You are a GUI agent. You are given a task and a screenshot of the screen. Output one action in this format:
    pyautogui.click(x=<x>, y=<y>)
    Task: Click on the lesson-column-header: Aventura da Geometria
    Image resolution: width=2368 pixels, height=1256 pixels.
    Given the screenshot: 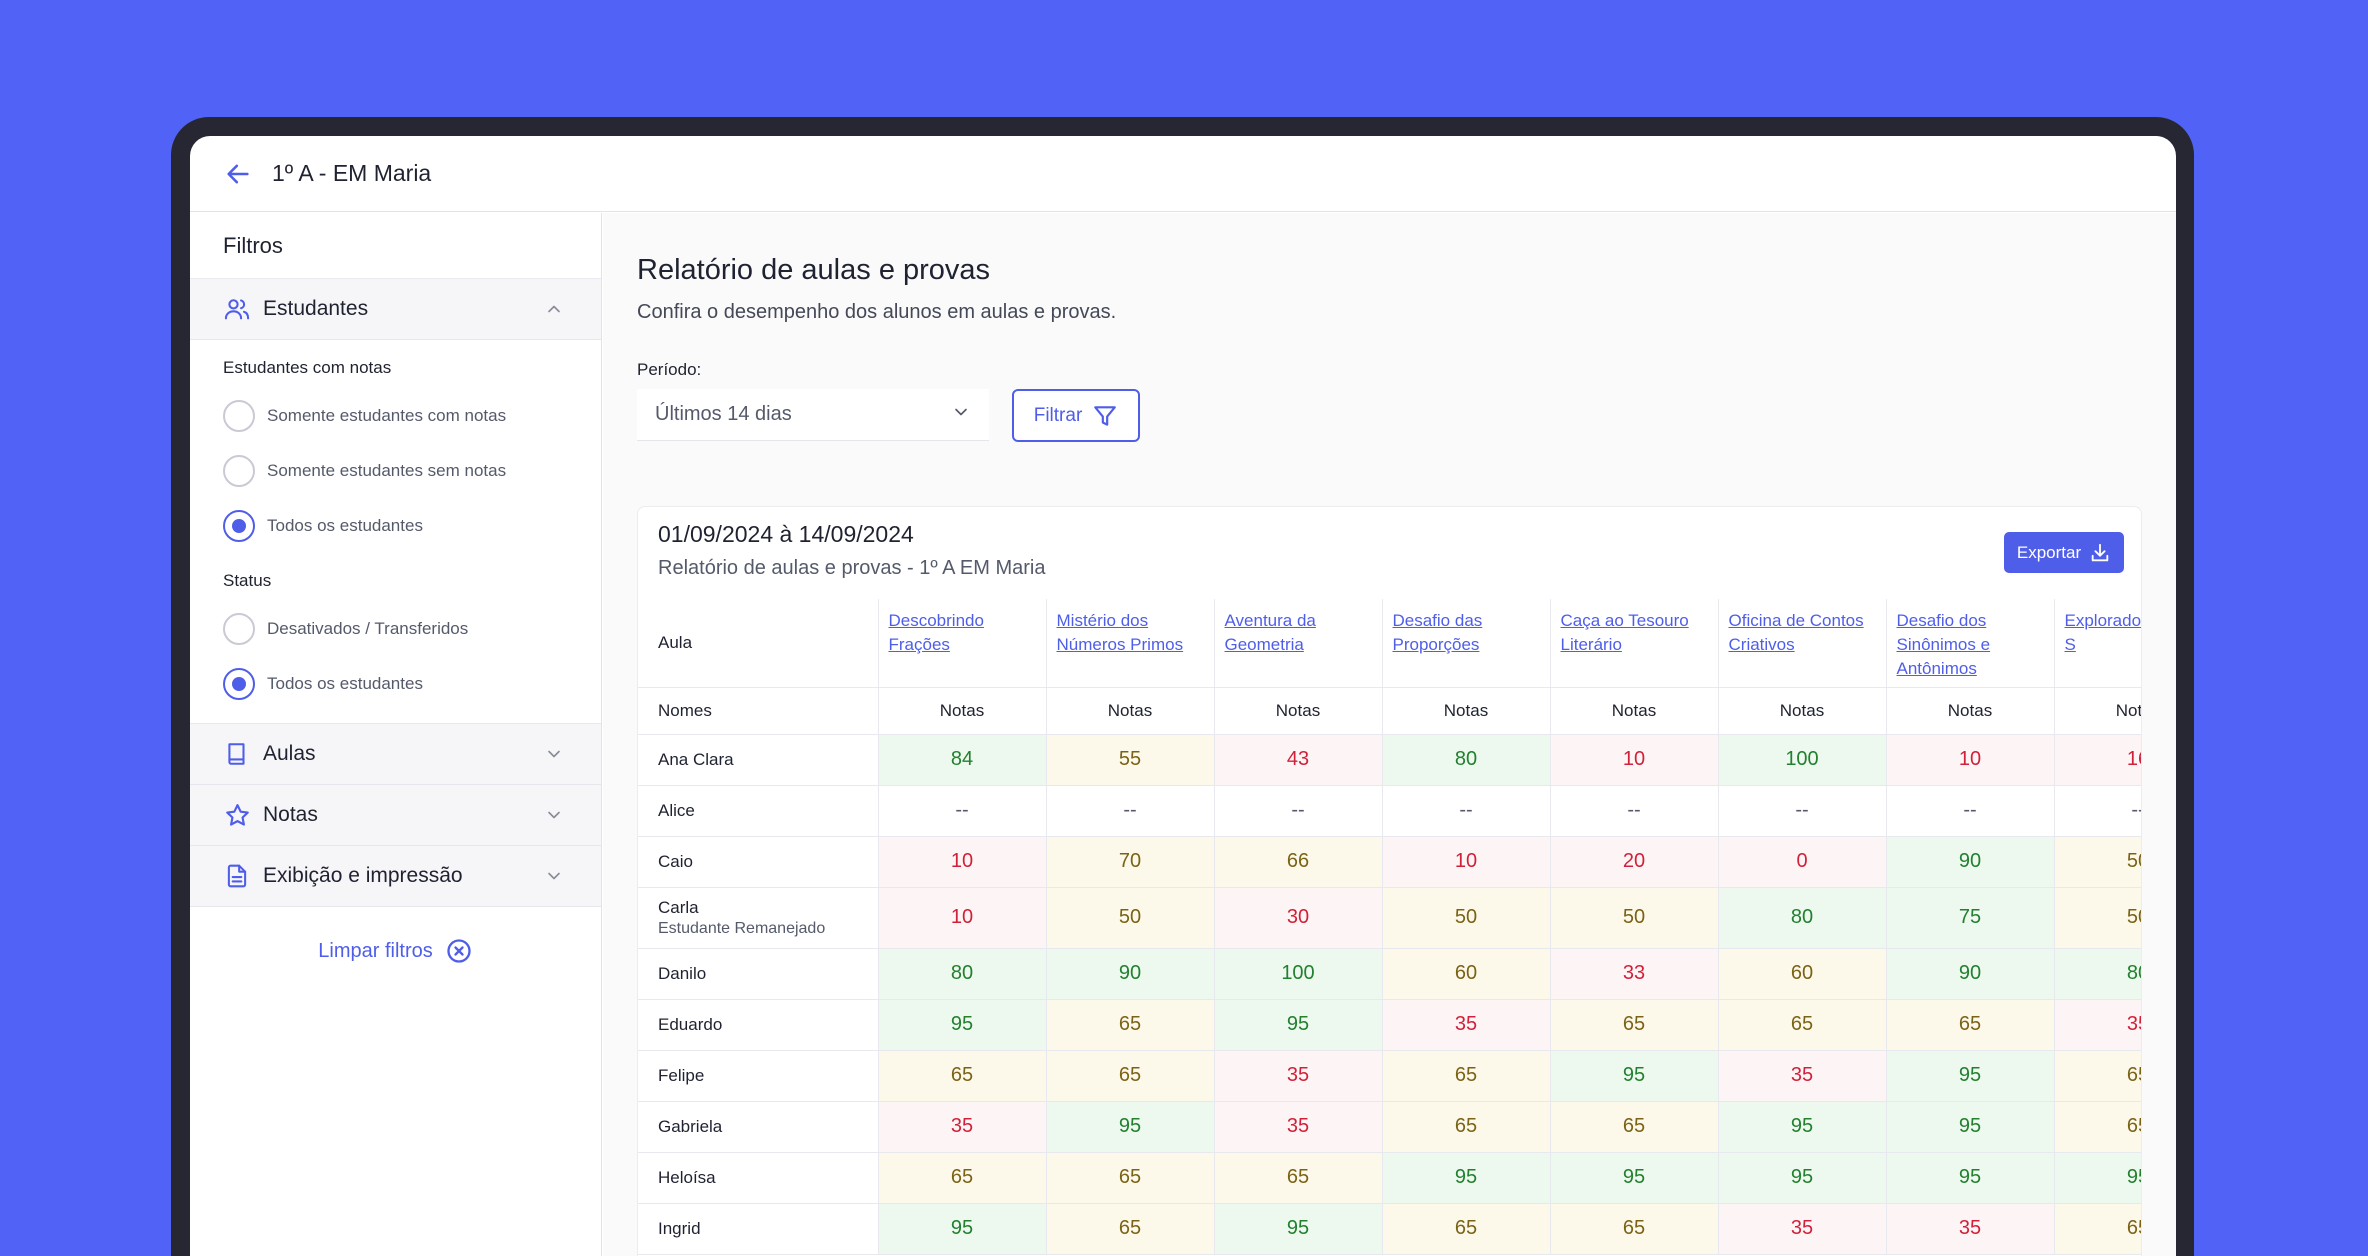 What is the action you would take?
    pyautogui.click(x=1298, y=643)
    